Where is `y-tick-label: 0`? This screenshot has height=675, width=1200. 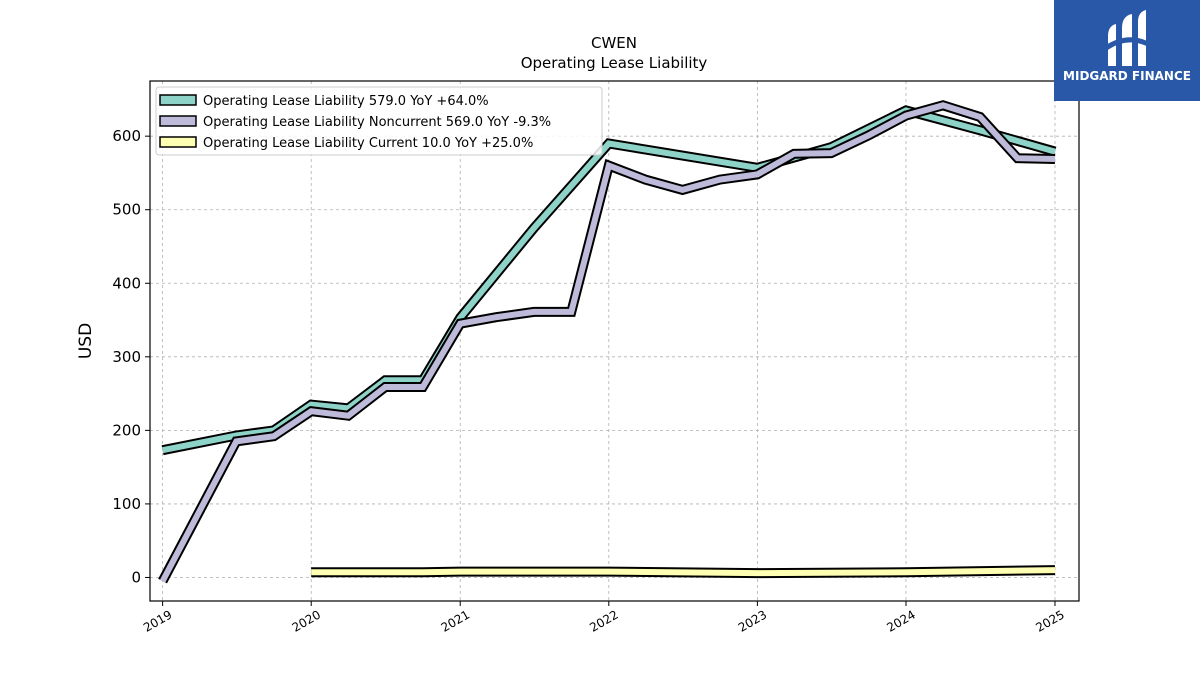
y-tick-label: 0 is located at coordinates (136, 577).